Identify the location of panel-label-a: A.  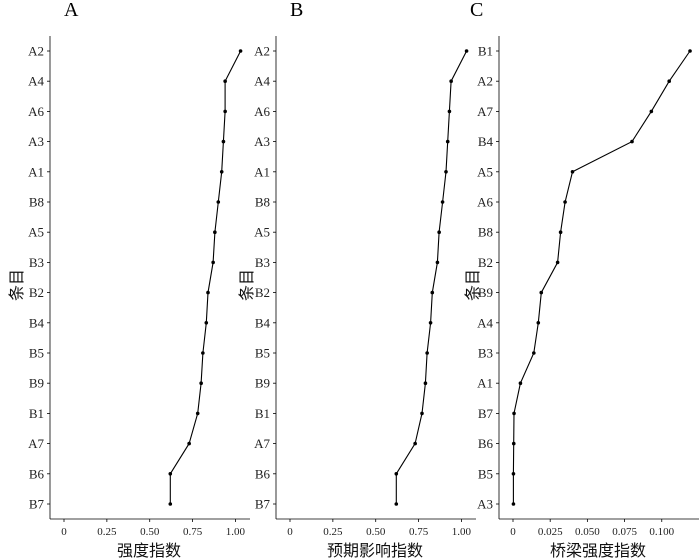
(71, 10).